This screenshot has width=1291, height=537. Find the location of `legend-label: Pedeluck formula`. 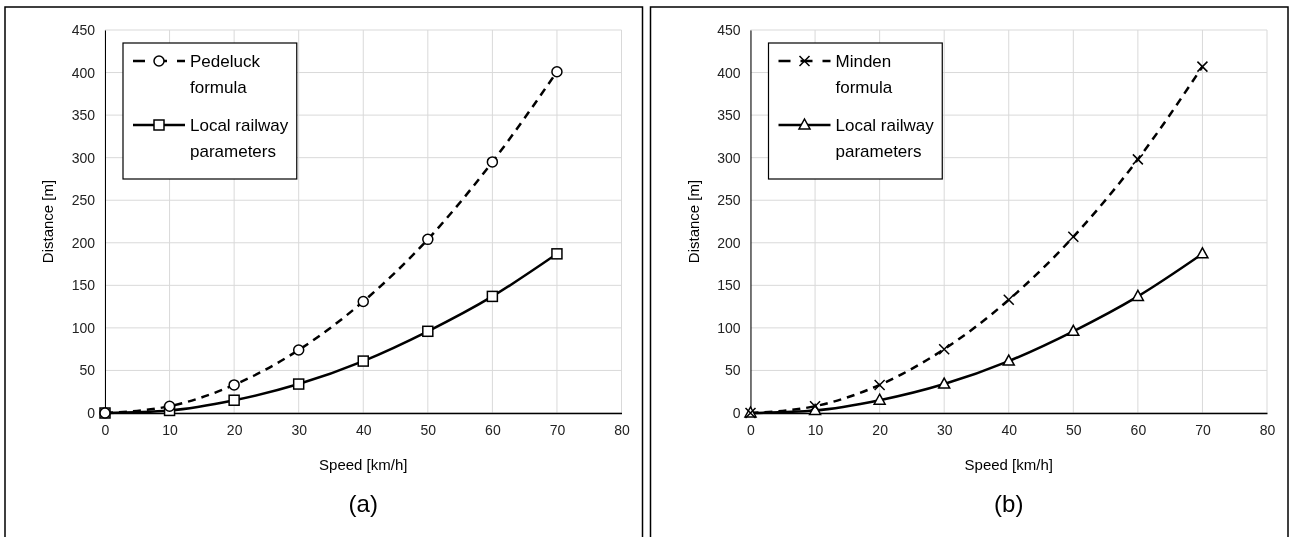

legend-label: Pedeluck formula is located at coordinates (225, 74).